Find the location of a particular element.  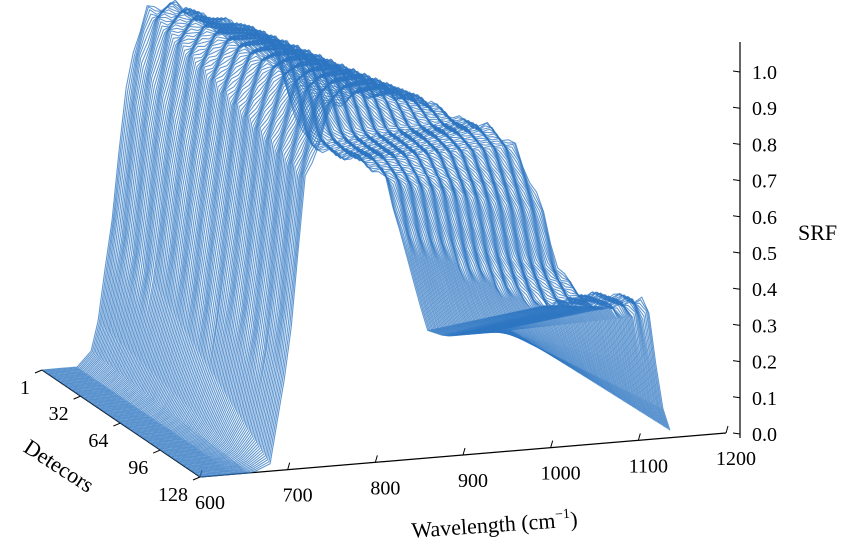

z-tick-label: 0.0 is located at coordinates (764, 435).